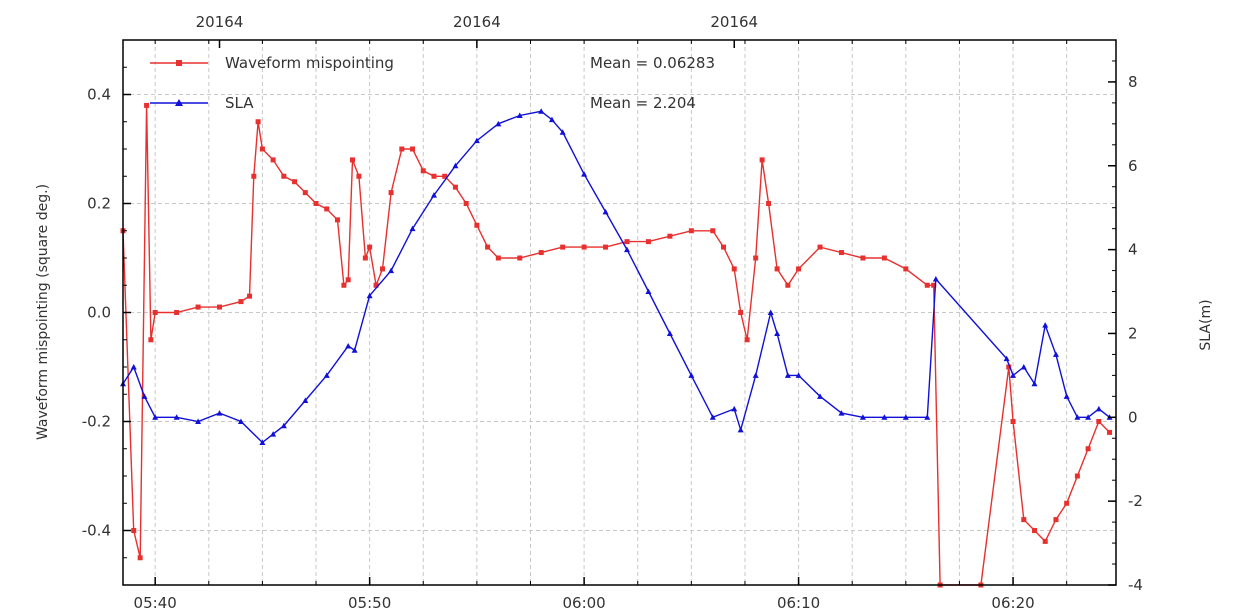  What do you see at coordinates (96, 531) in the screenshot?
I see `y-tick-label: -0.4` at bounding box center [96, 531].